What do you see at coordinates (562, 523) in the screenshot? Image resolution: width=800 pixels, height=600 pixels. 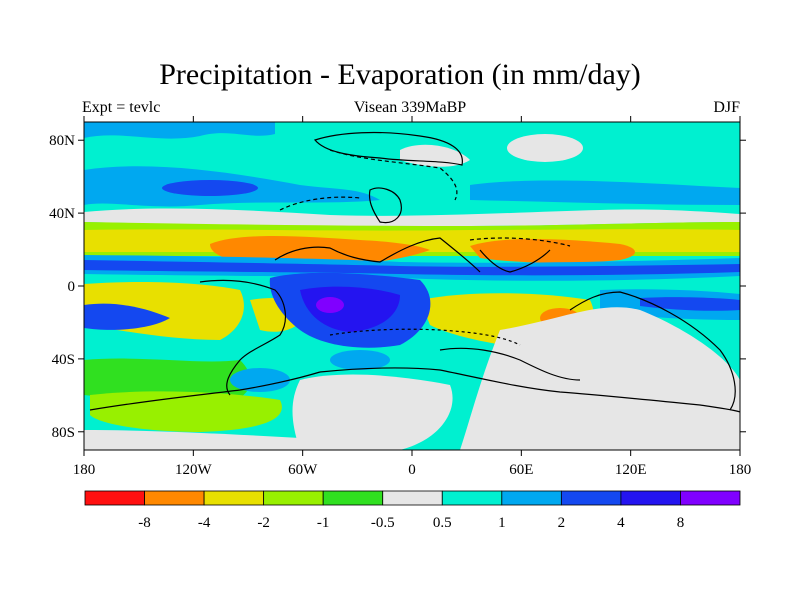 I see `colorbar-label: 2` at bounding box center [562, 523].